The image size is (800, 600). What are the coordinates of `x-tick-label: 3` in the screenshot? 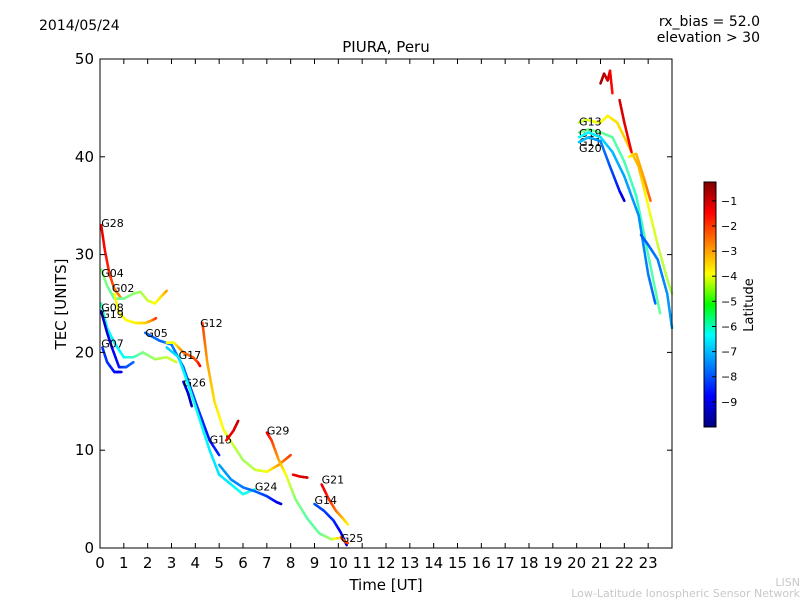 It's located at (172, 563).